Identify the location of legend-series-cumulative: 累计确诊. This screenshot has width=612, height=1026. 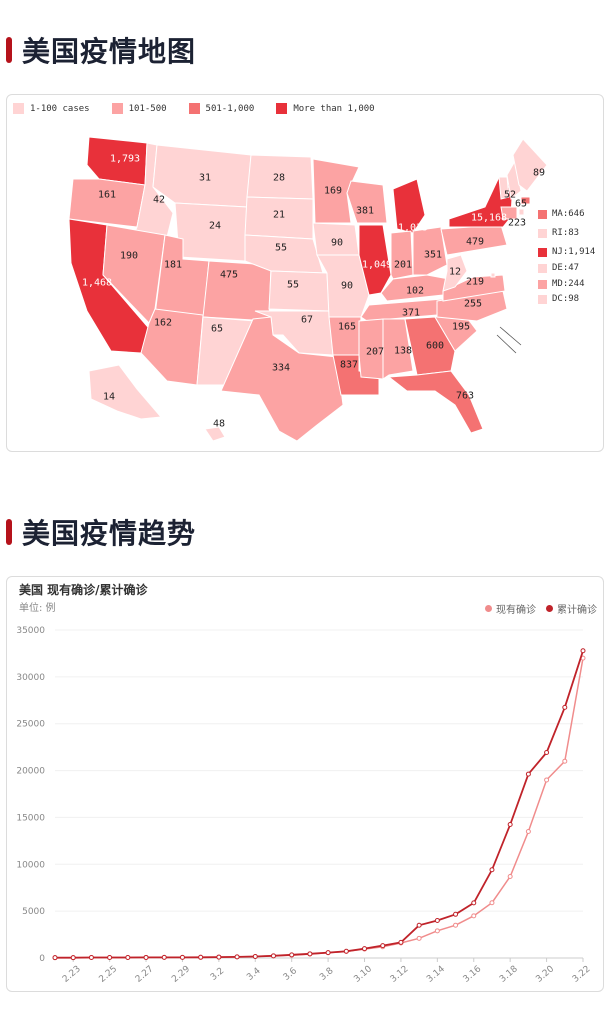
(571, 608).